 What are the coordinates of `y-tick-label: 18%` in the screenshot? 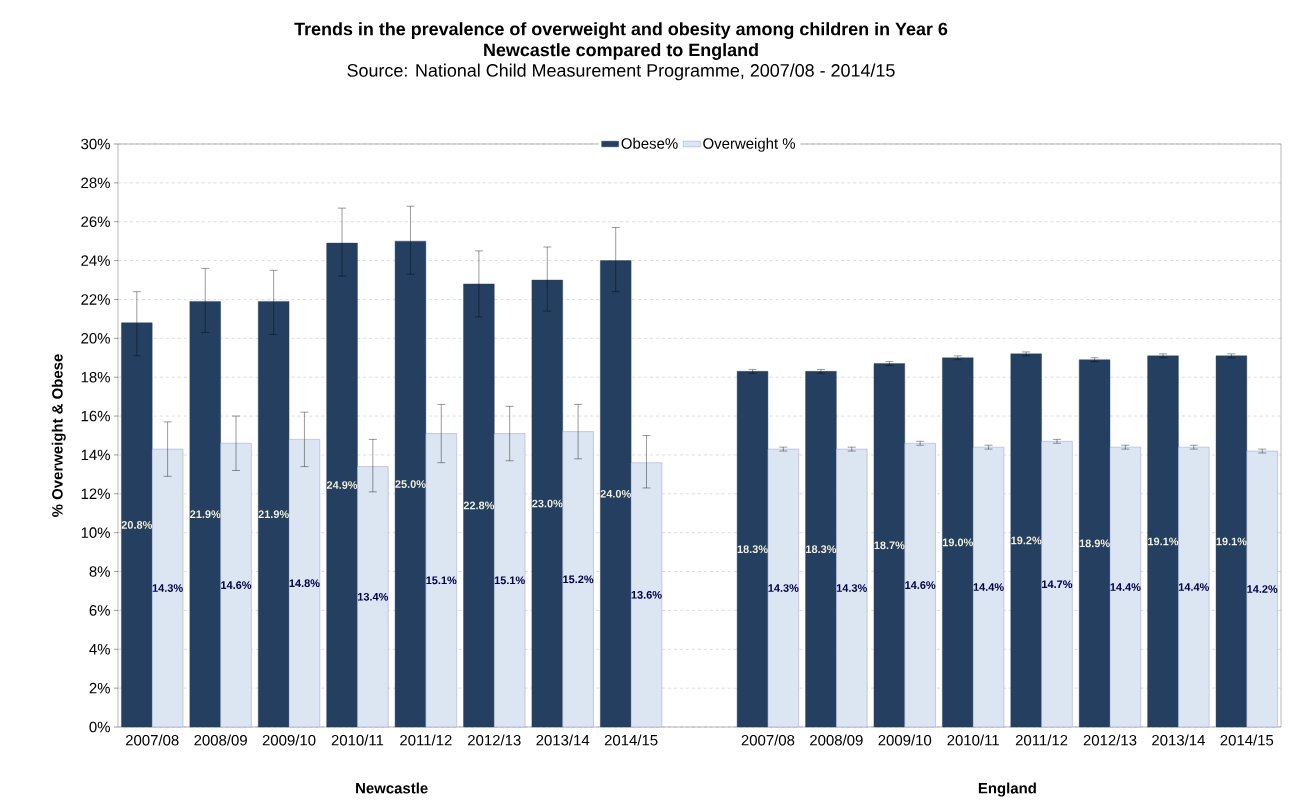 It's located at (95, 377).